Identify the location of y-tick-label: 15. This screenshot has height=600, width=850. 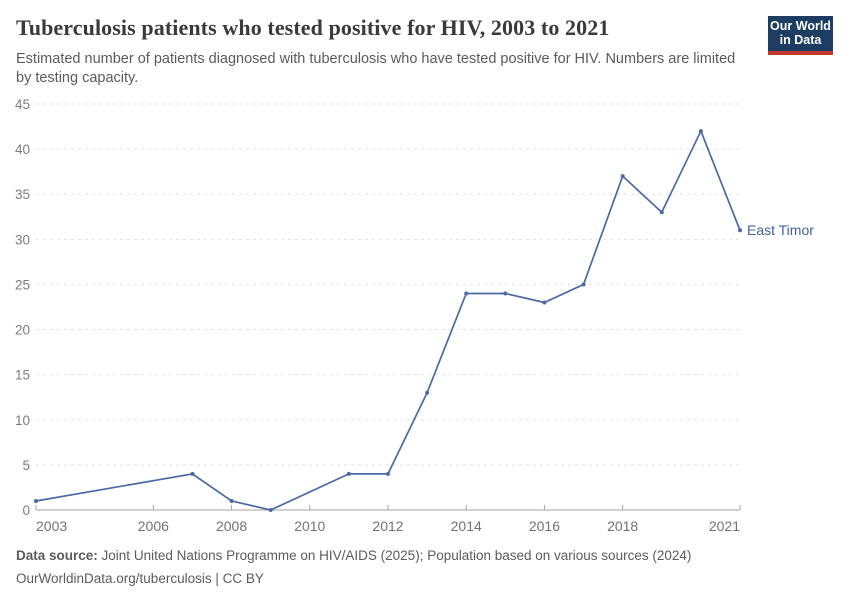
(22, 375).